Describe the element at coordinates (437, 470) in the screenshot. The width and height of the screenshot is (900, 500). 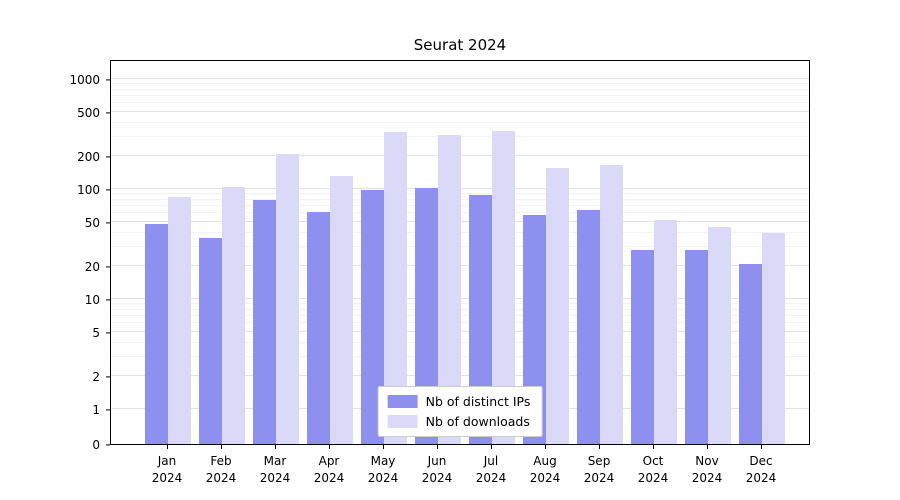
I see `x-tick-label: Jun 2024` at that location.